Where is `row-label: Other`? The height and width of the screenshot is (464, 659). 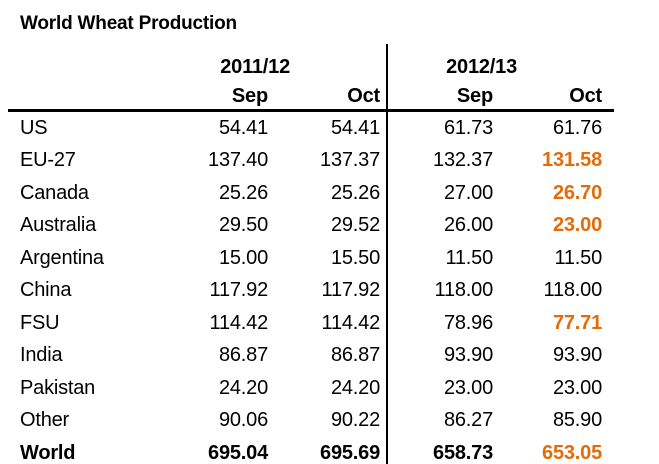
row-label: Other is located at coordinates (45, 420).